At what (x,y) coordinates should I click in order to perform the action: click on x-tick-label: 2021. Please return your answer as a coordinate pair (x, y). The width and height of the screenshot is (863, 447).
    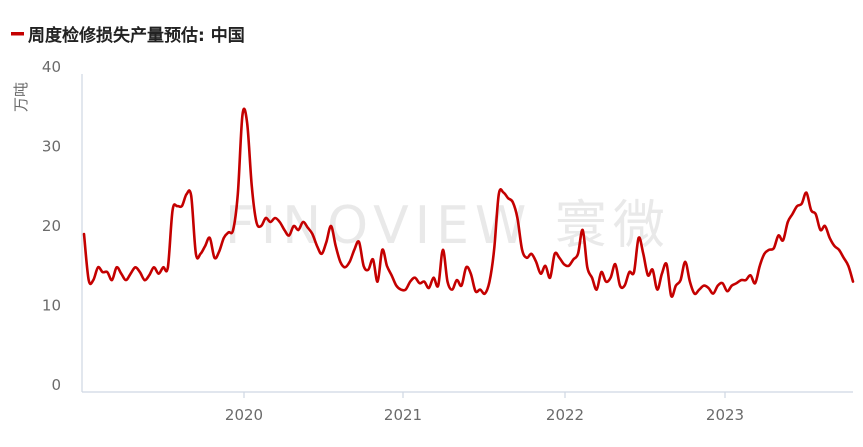
    Looking at the image, I should click on (403, 415).